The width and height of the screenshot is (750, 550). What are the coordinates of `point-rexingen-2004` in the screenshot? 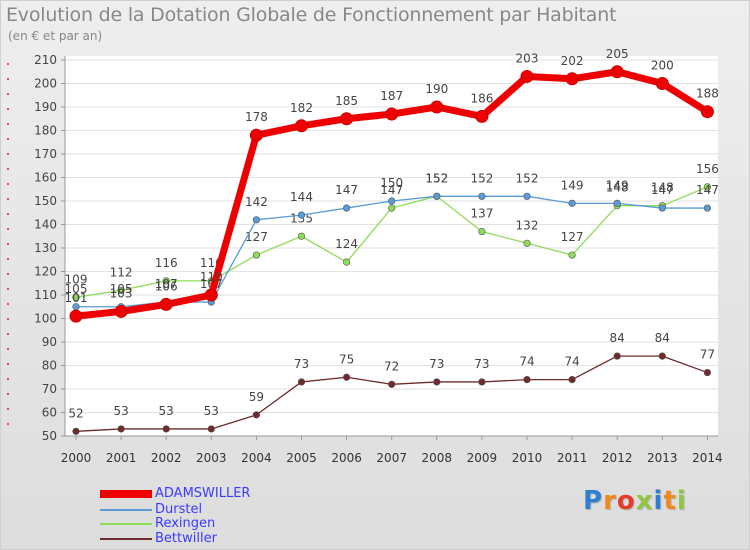 It's located at (256, 255).